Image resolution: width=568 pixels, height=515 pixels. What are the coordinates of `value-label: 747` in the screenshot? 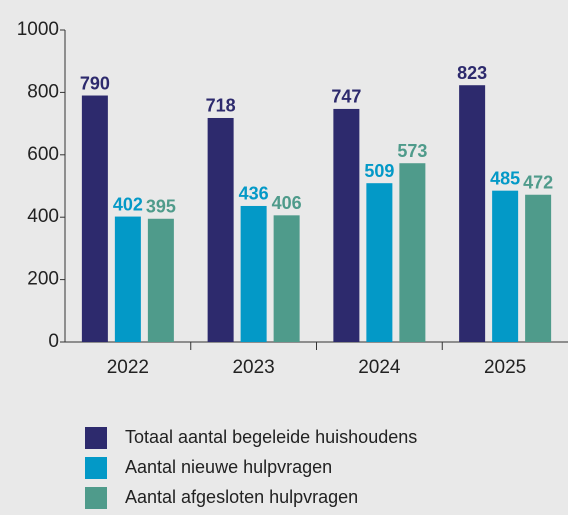 It's located at (346, 97).